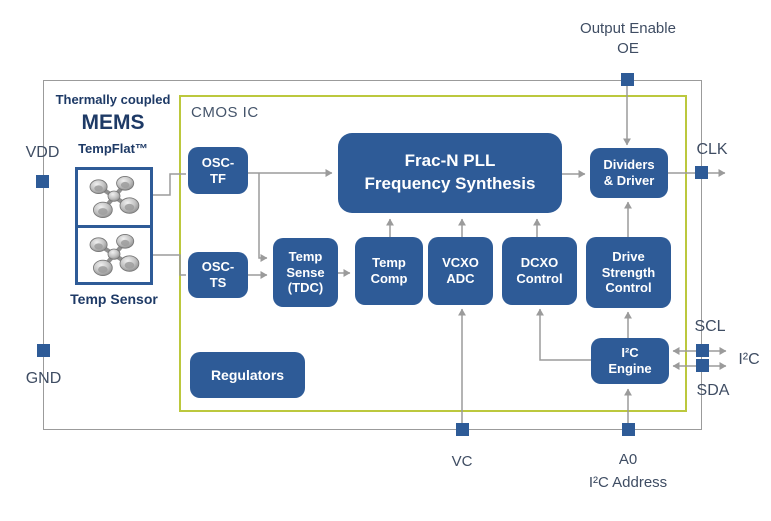 This screenshot has width=771, height=521. Describe the element at coordinates (630, 353) in the screenshot. I see `block-i2c-engine-line1: I²C` at that location.